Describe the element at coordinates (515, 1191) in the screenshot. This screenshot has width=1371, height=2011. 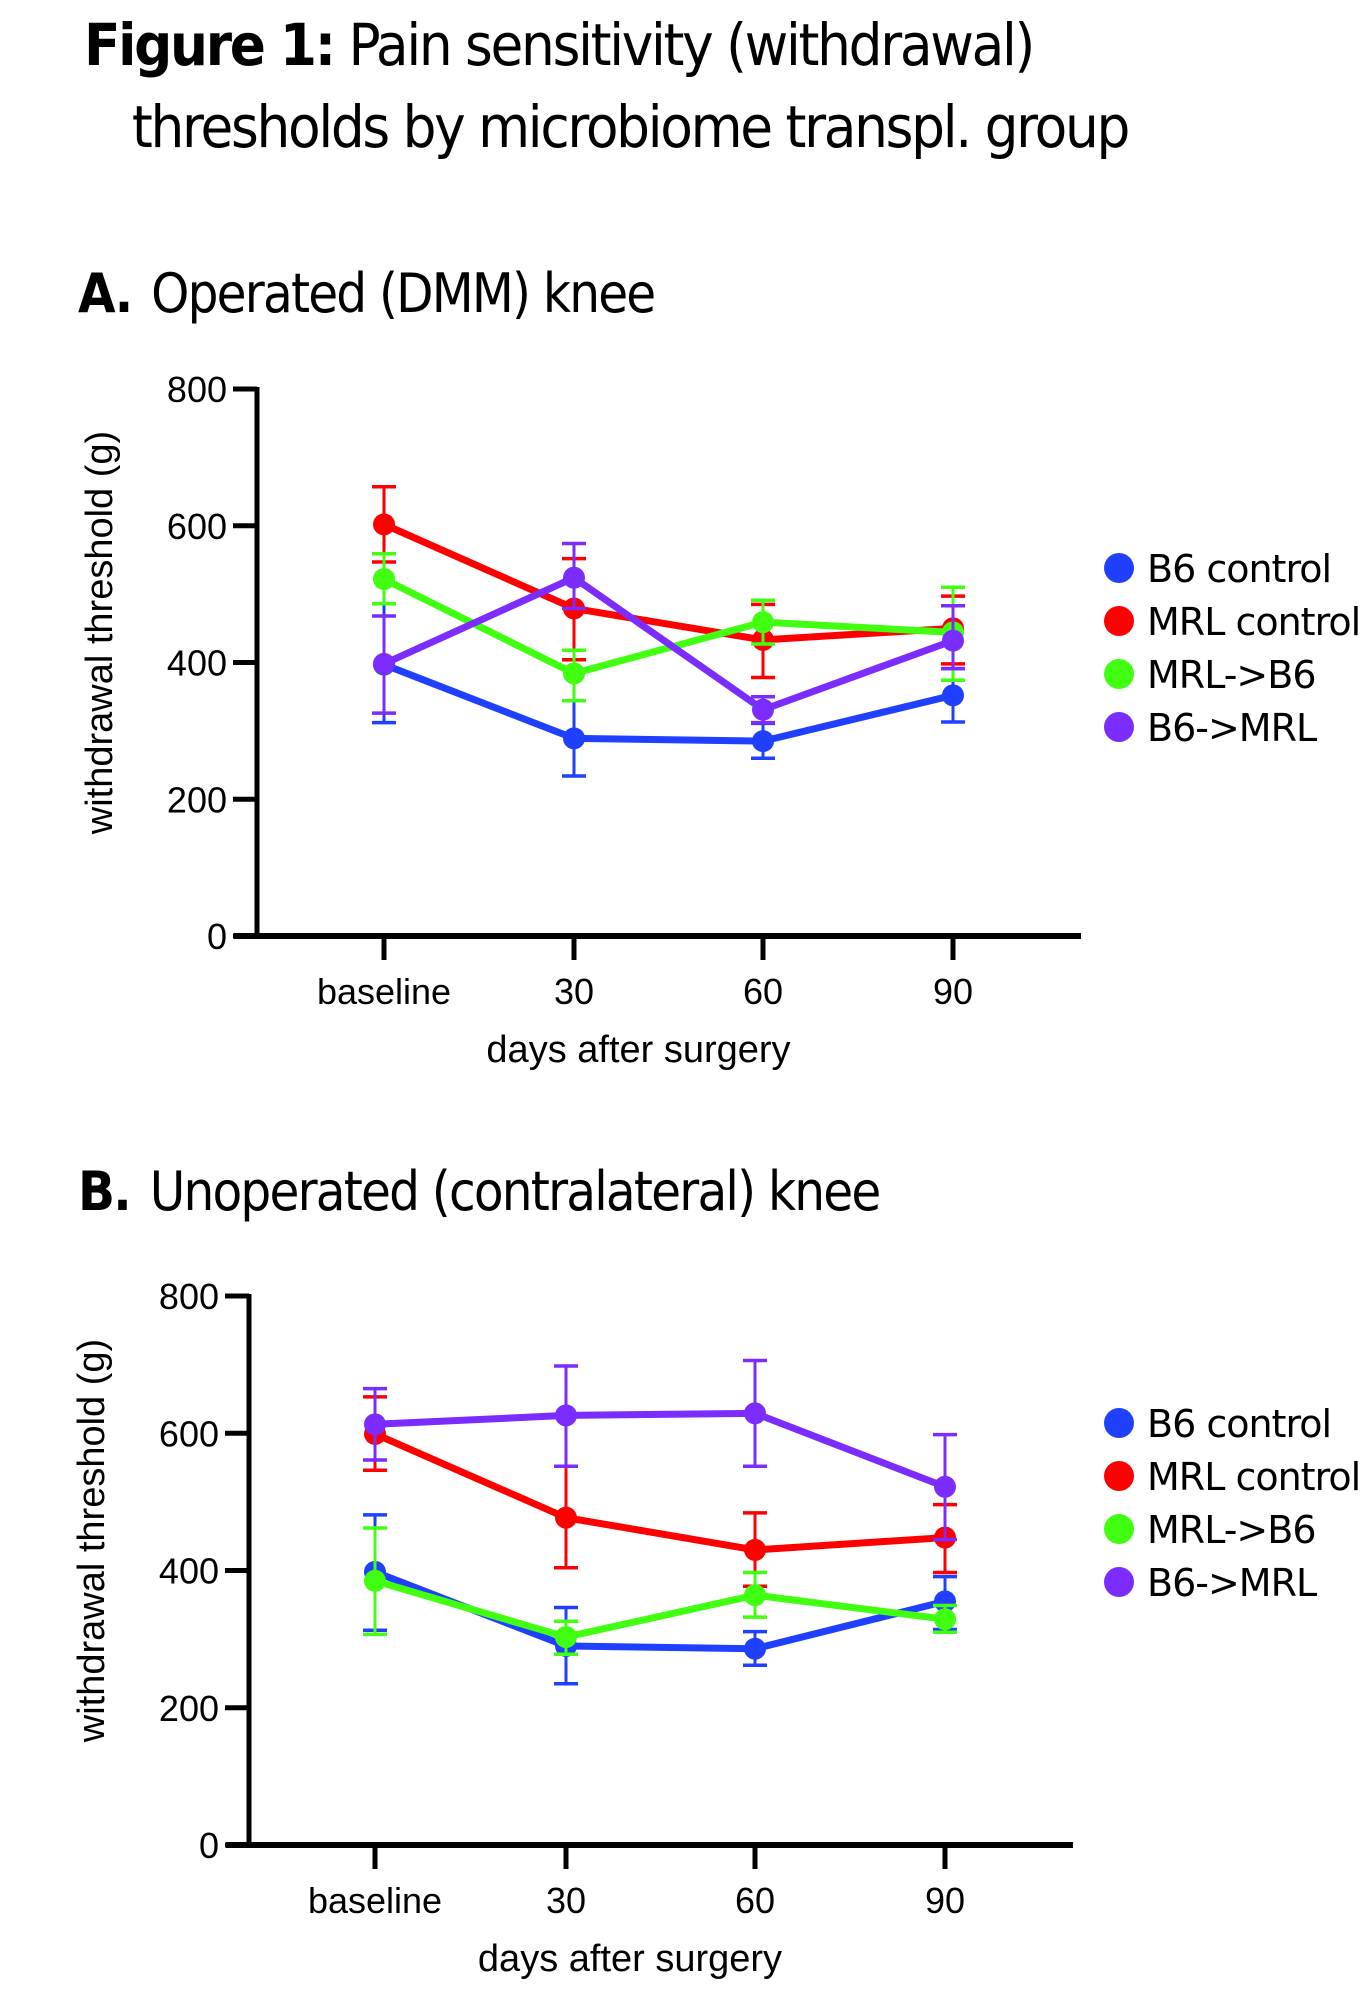
I see `panel-b-title-text: Unoperated (contralateral) knee` at that location.